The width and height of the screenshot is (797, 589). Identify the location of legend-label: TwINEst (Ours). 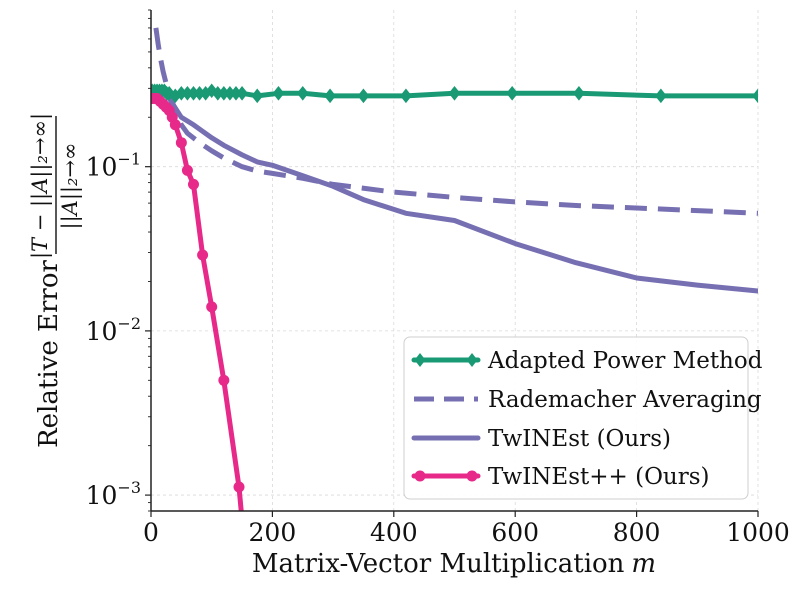
(579, 439).